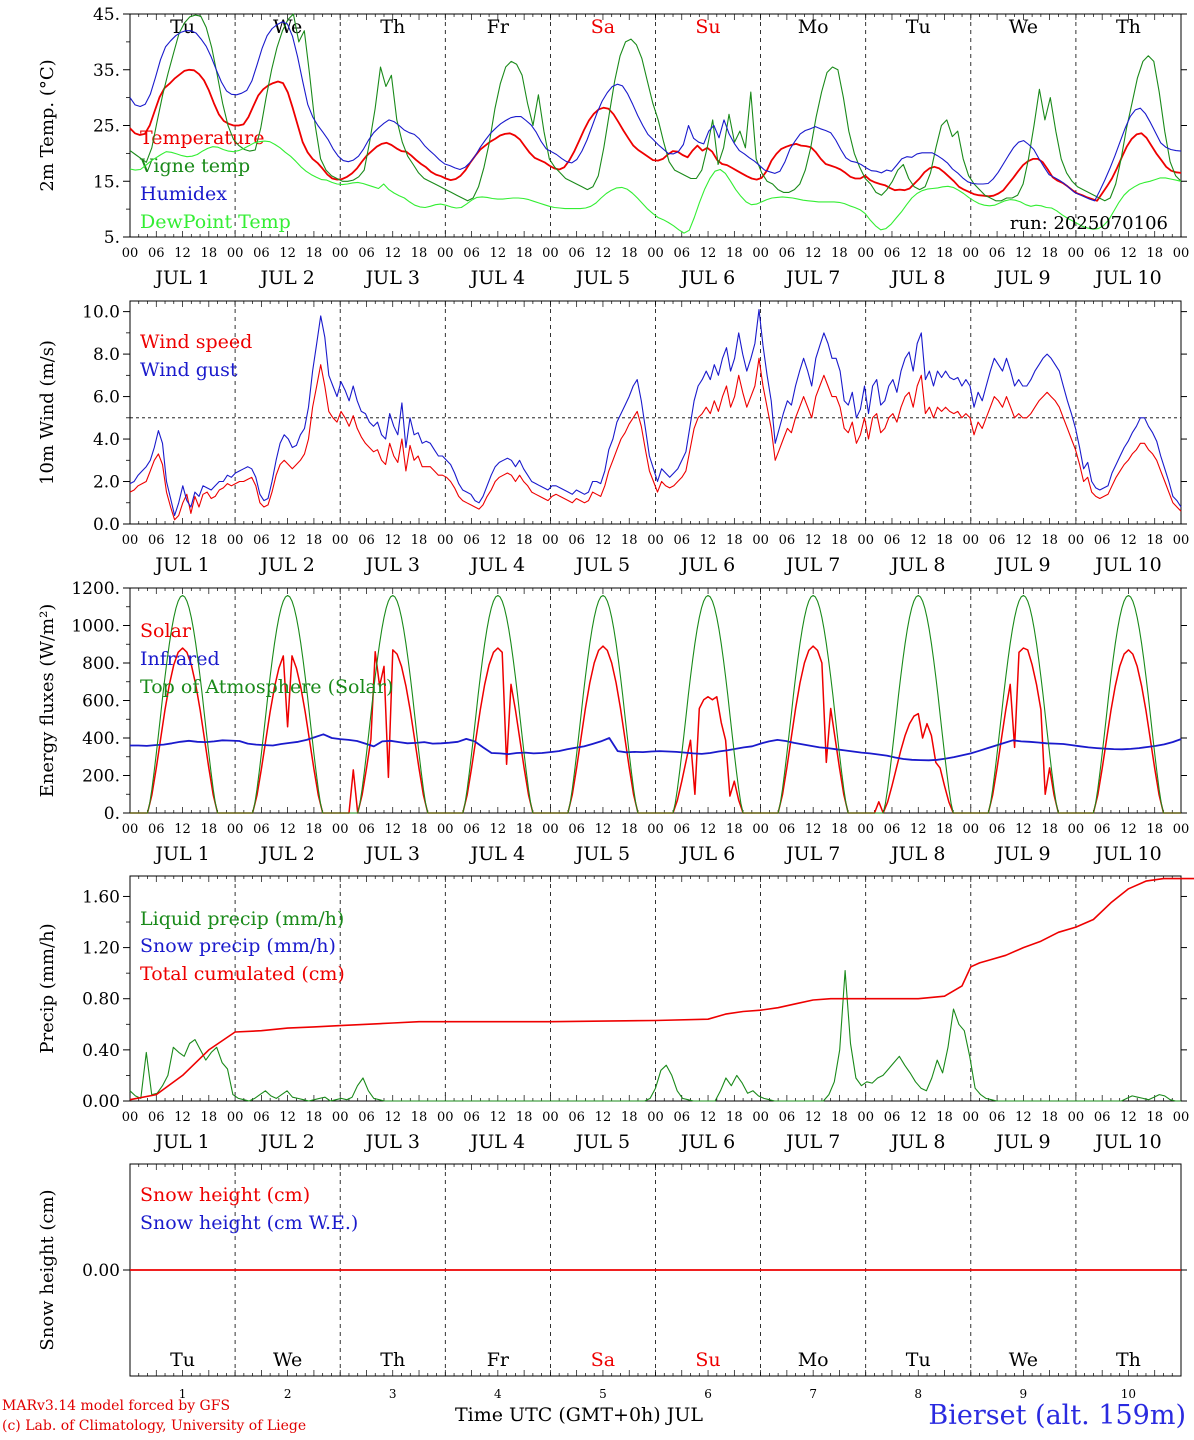  What do you see at coordinates (116, 1406) in the screenshot?
I see `model-credit: MARv3.14 model forced by GFS` at bounding box center [116, 1406].